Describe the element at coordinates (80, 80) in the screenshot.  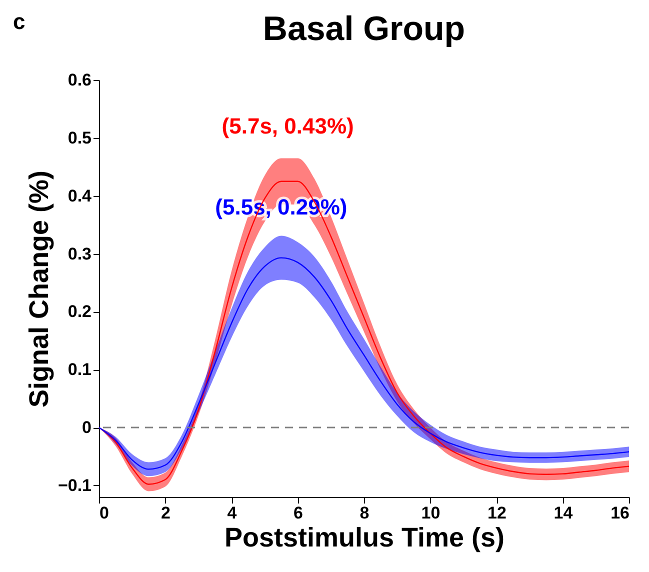
I see `y-tick-label: 0.6` at that location.